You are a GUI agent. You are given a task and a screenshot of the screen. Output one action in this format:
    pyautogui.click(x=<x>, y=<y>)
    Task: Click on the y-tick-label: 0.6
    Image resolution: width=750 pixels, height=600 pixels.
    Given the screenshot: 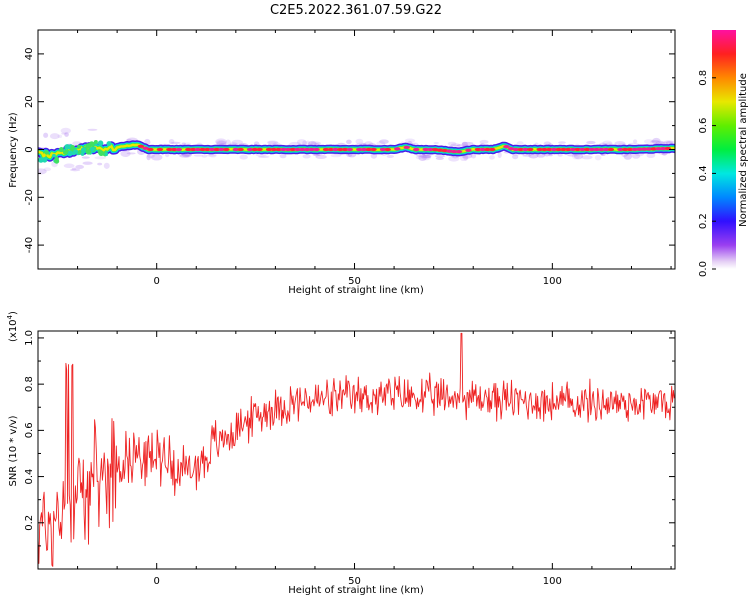 What is the action you would take?
    pyautogui.click(x=29, y=430)
    